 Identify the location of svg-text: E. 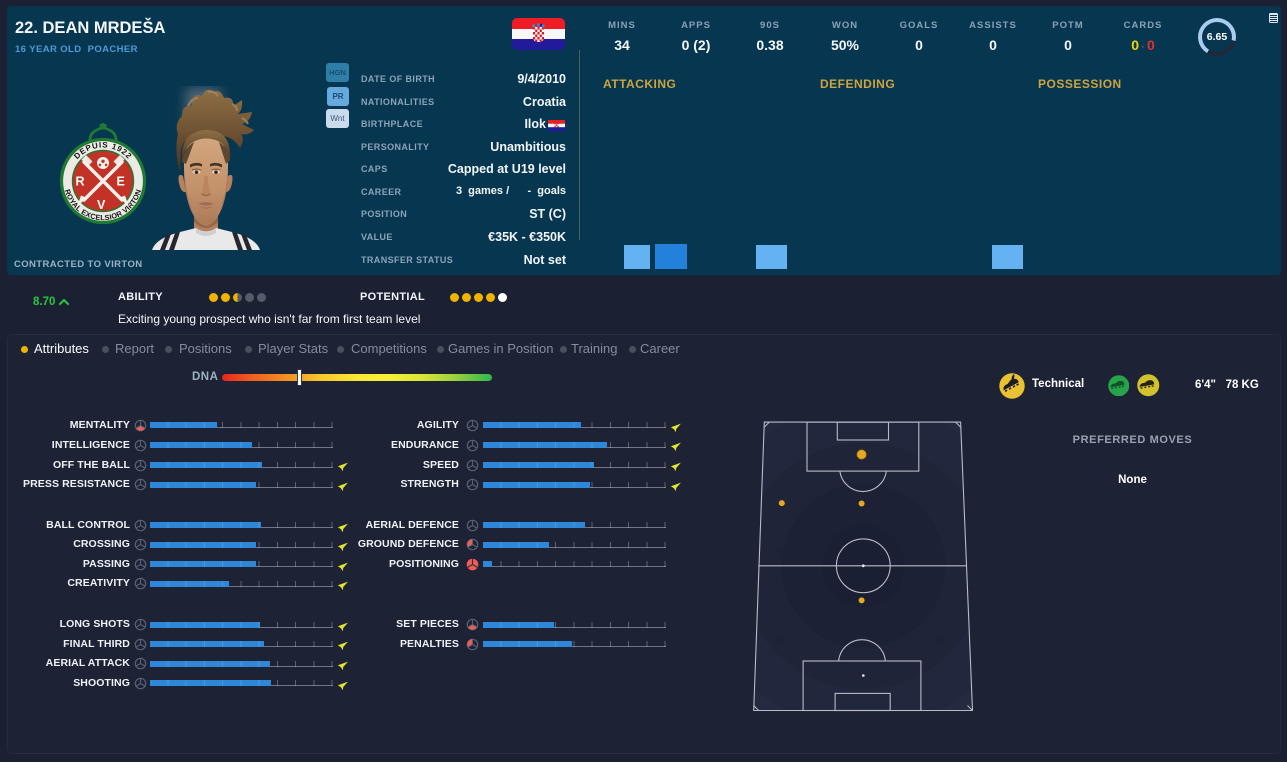
(121, 182).